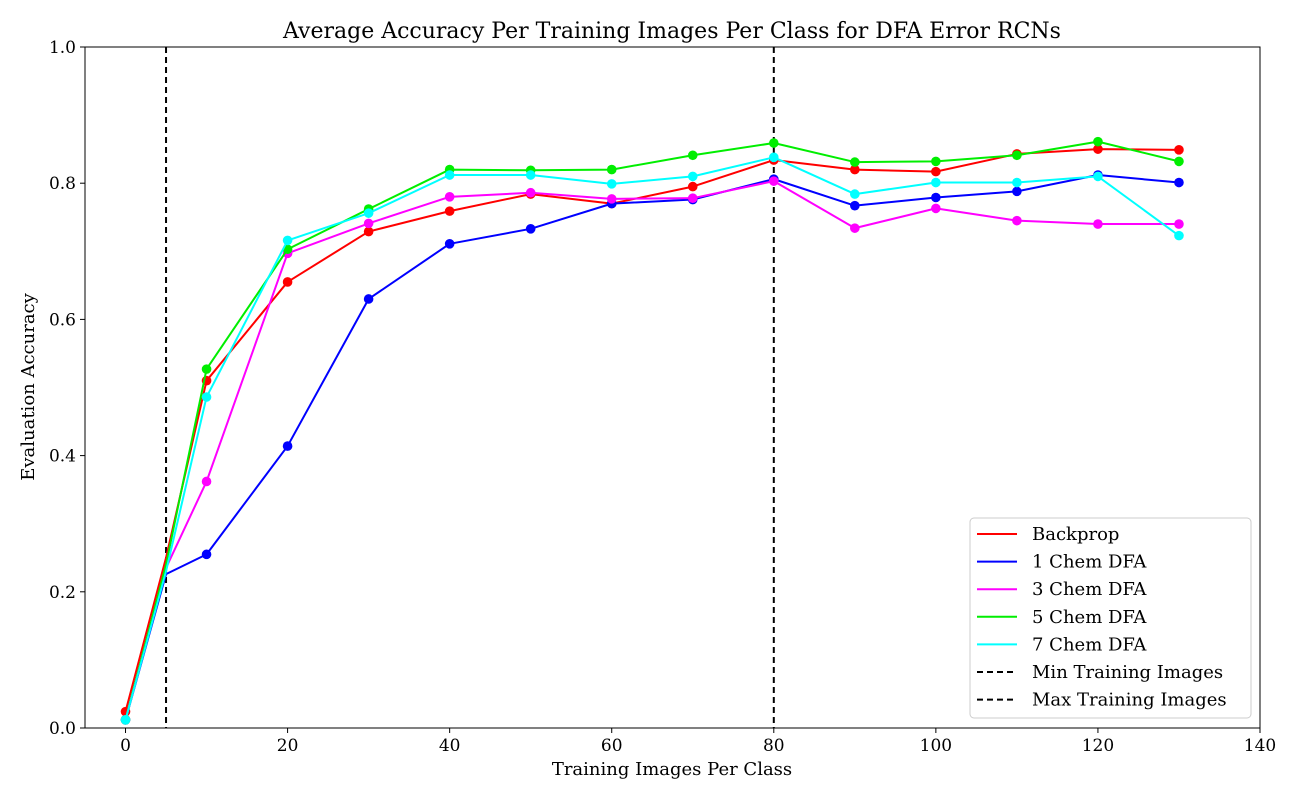 The width and height of the screenshot is (1300, 800). What do you see at coordinates (28, 386) in the screenshot?
I see `y-axis-label: Evaluation Accuracy` at bounding box center [28, 386].